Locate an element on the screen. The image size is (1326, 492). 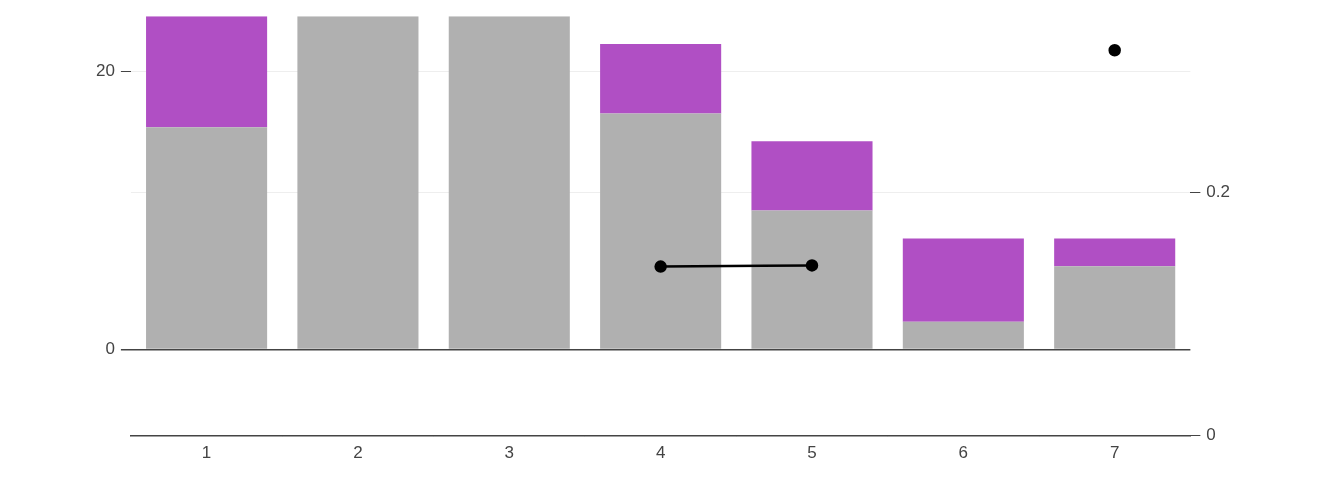
y2-tick-label: 0 is located at coordinates (1211, 435).